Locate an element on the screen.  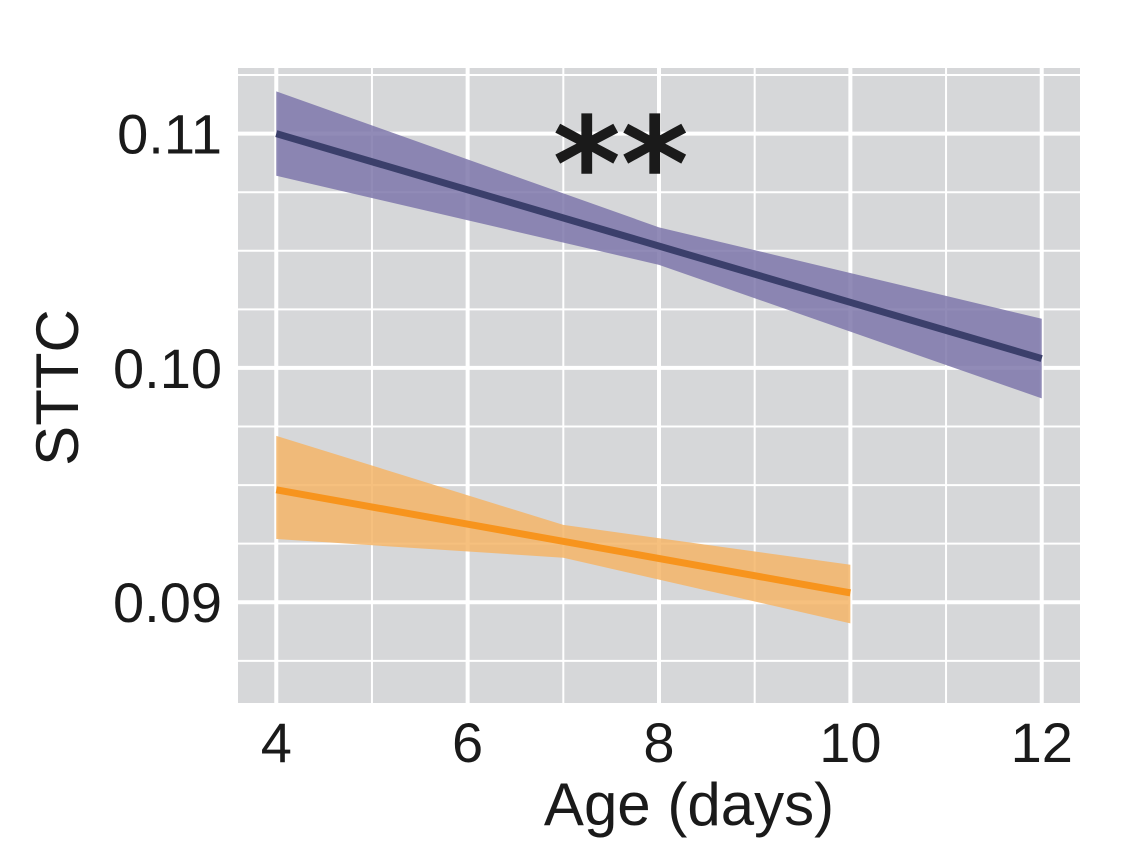
significance-annotation: ** is located at coordinates (621, 165).